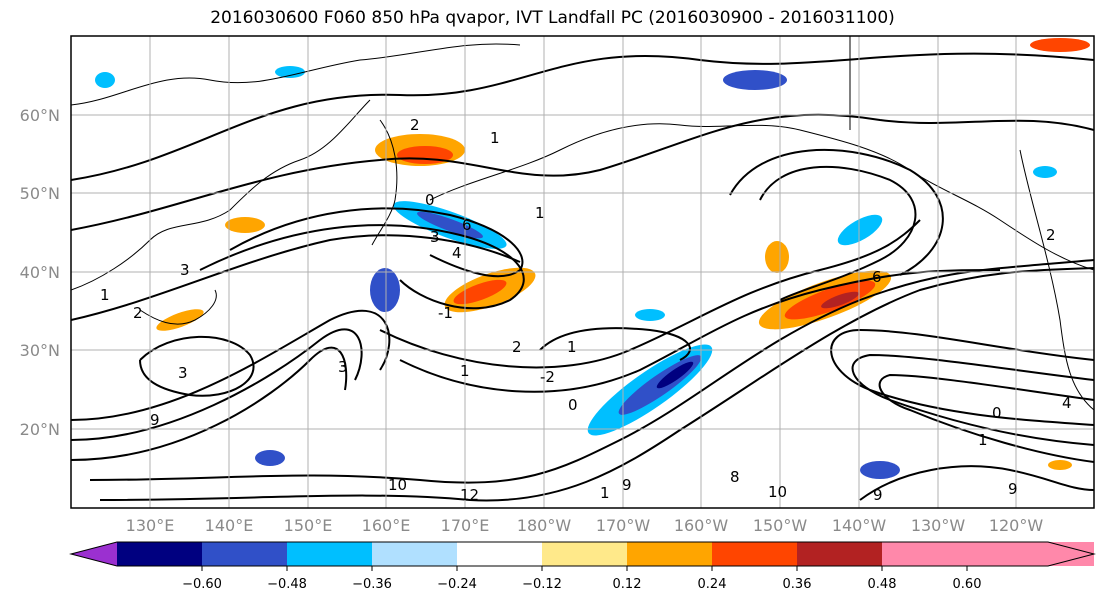 The image size is (1105, 601). Describe the element at coordinates (386, 525) in the screenshot. I see `lon-label: 160°E` at that location.